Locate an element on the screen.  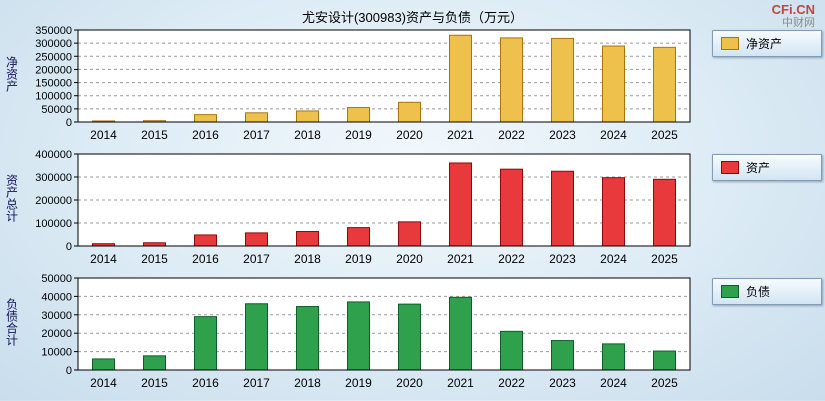
liabilities-legend: 负债 is located at coordinates (767, 291).